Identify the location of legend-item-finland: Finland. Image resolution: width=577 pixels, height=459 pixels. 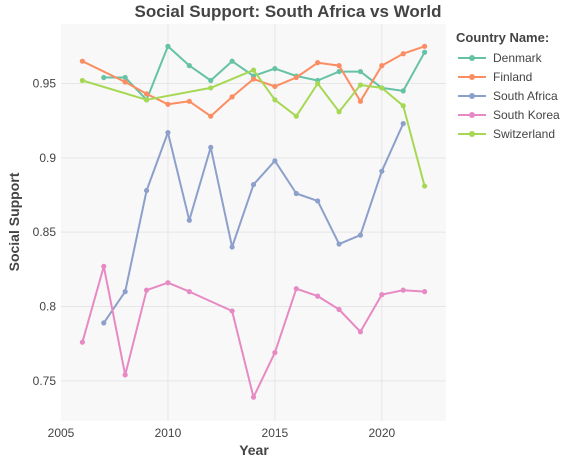
(495, 77).